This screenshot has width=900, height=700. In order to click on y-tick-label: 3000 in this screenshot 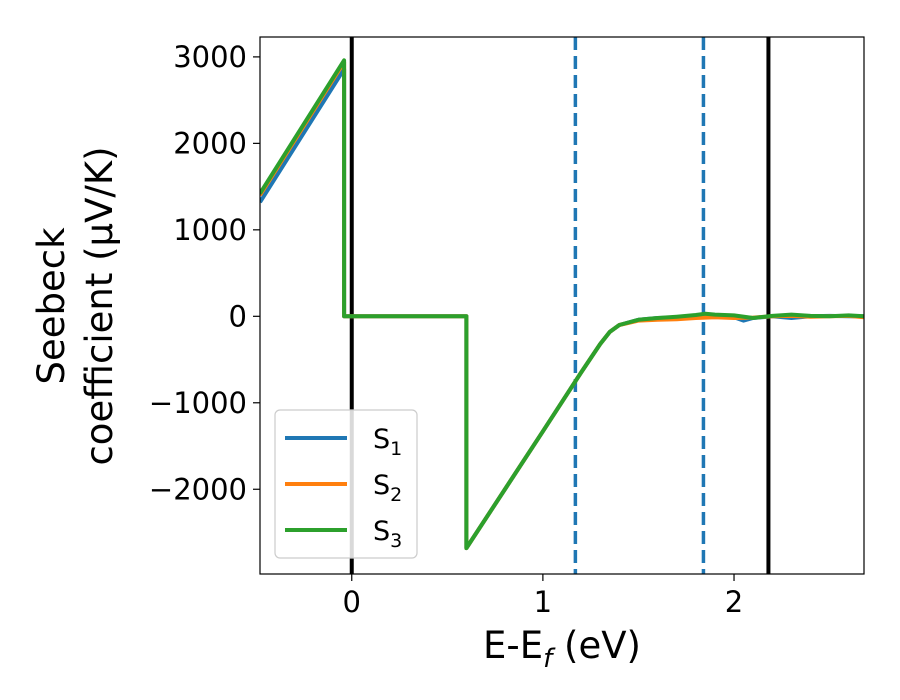, I will do `click(210, 57)`.